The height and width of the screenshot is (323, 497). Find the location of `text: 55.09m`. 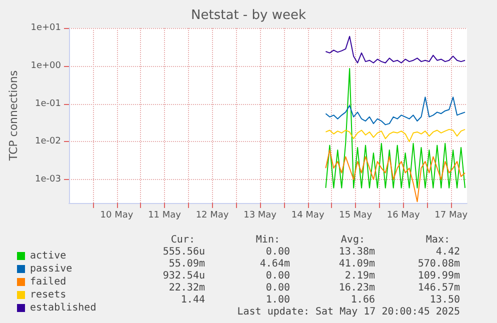

text: 55.09m is located at coordinates (186, 264).